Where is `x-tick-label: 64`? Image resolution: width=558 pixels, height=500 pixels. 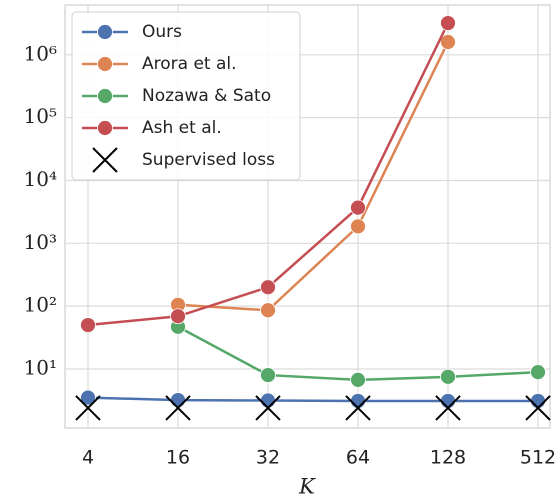
x-tick-label: 64 is located at coordinates (358, 458).